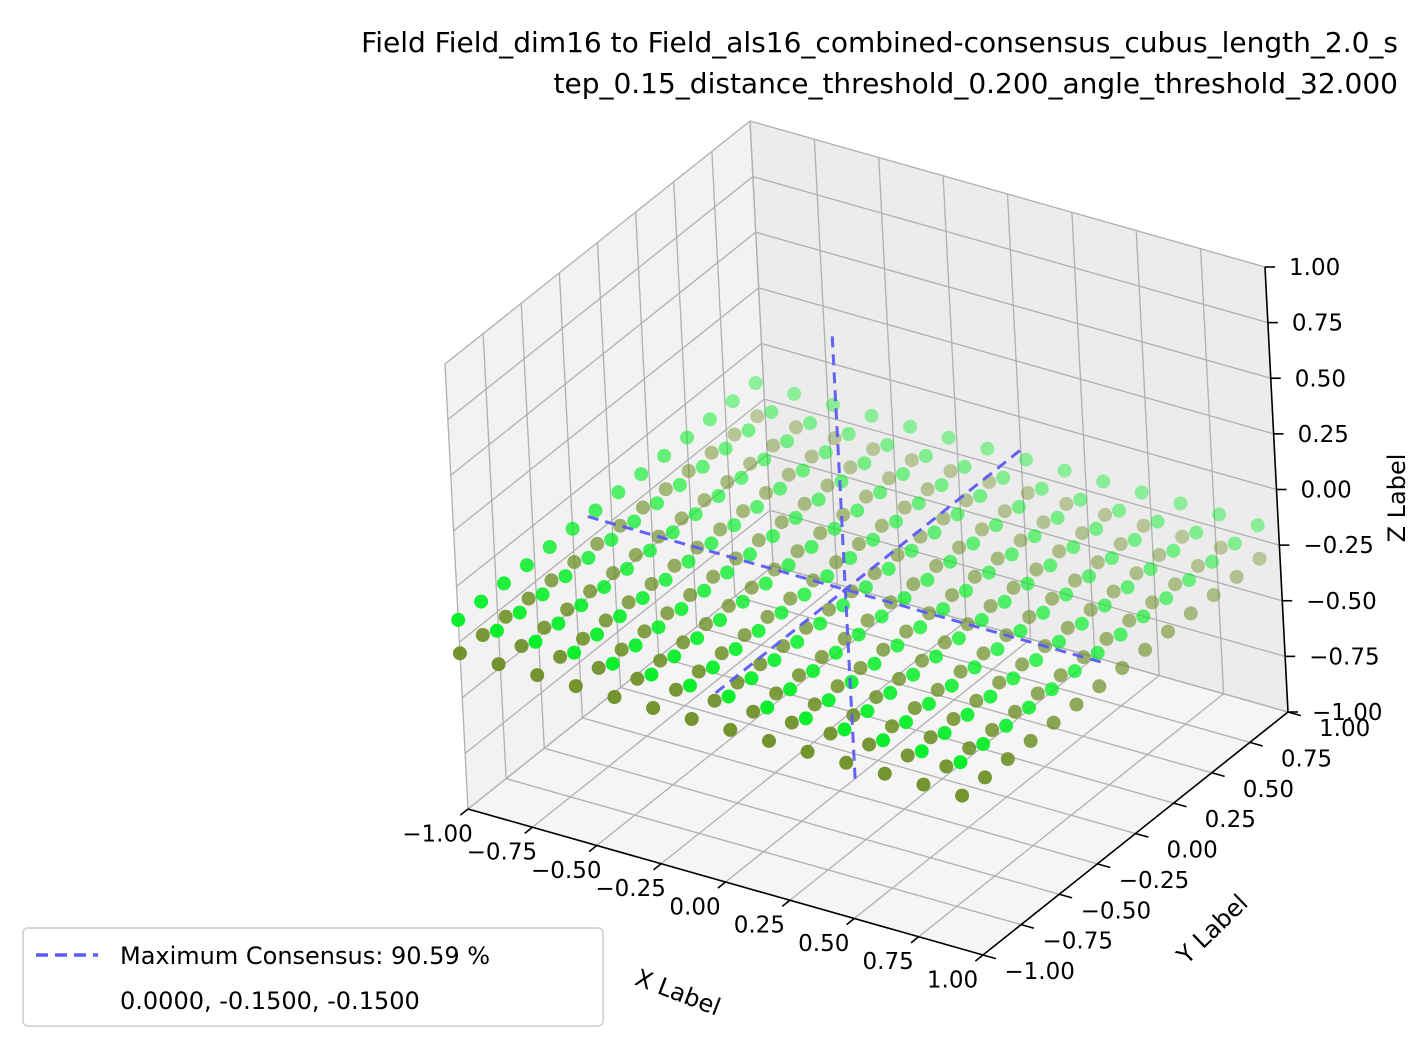  What do you see at coordinates (1154, 881) in the screenshot?
I see `y-tick-label-3: −0.25` at bounding box center [1154, 881].